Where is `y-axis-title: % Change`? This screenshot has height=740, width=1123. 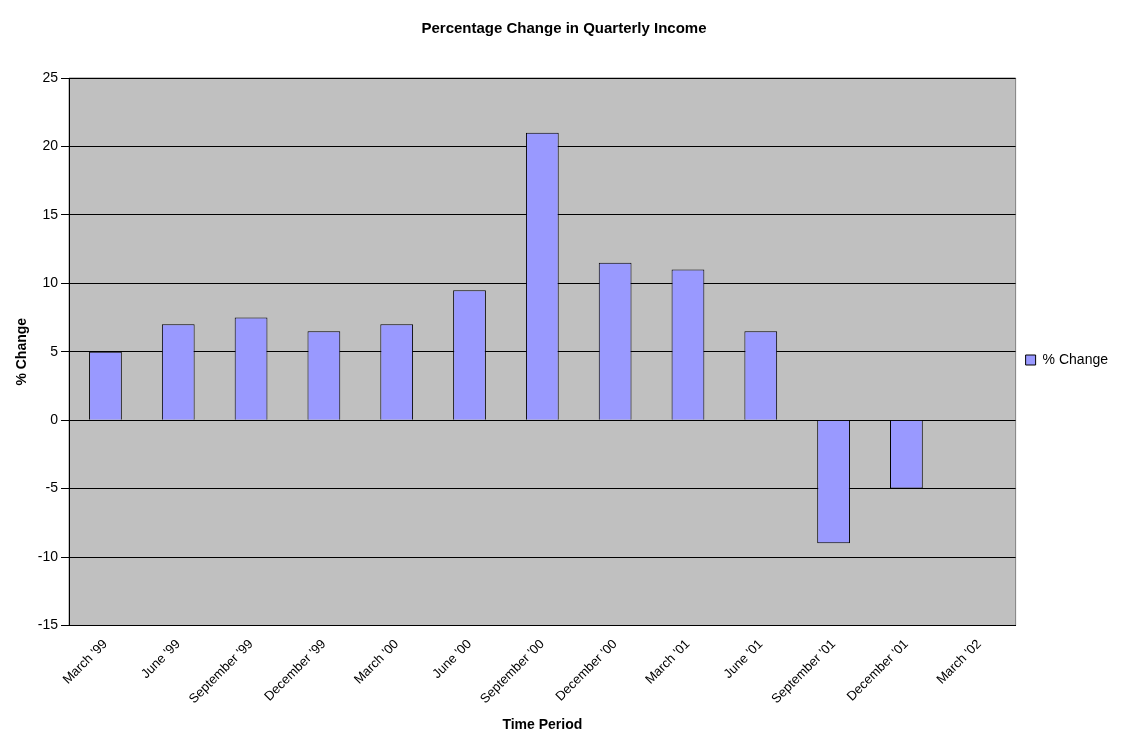
y-axis-title: % Change is located at coordinates (21, 351).